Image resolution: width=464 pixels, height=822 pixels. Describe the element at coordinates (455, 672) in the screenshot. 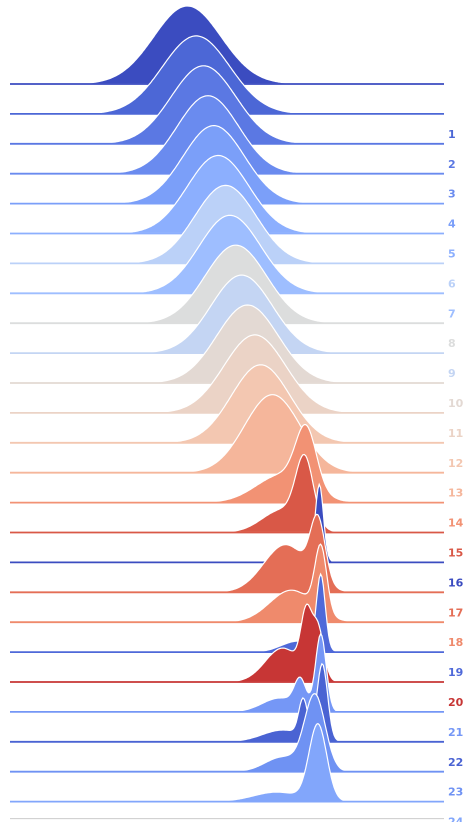

I see `ridge-label: 19` at that location.